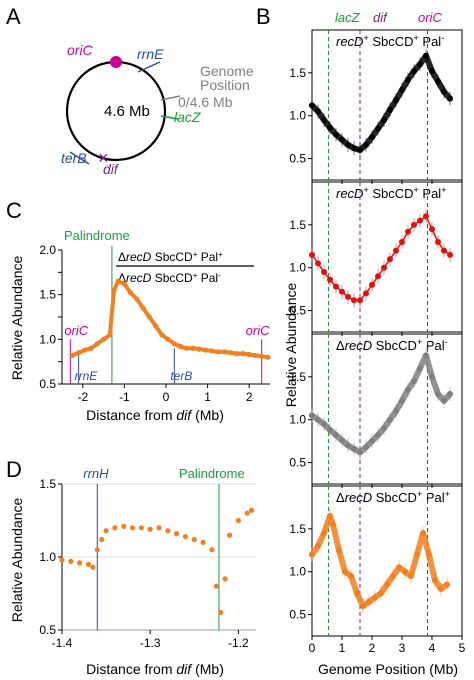 This screenshot has height=680, width=474. Describe the element at coordinates (297, 116) in the screenshot. I see `B1-ytick-label: 1.0` at that location.